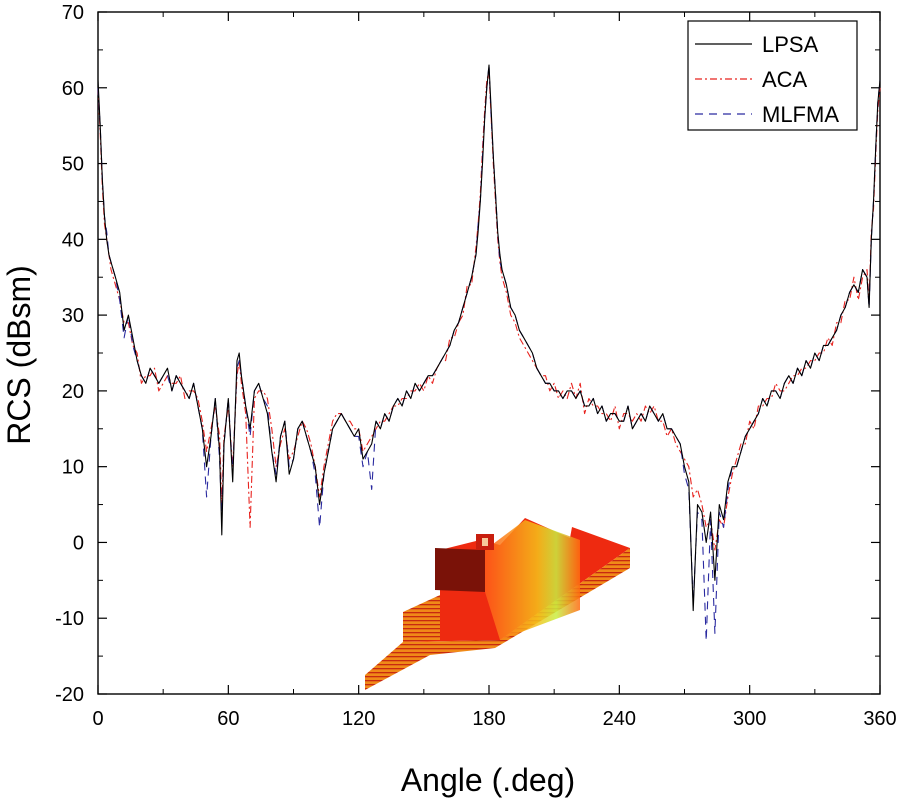 The image size is (900, 800). What do you see at coordinates (73, 13) in the screenshot?
I see `y-tick-label: 70` at bounding box center [73, 13].